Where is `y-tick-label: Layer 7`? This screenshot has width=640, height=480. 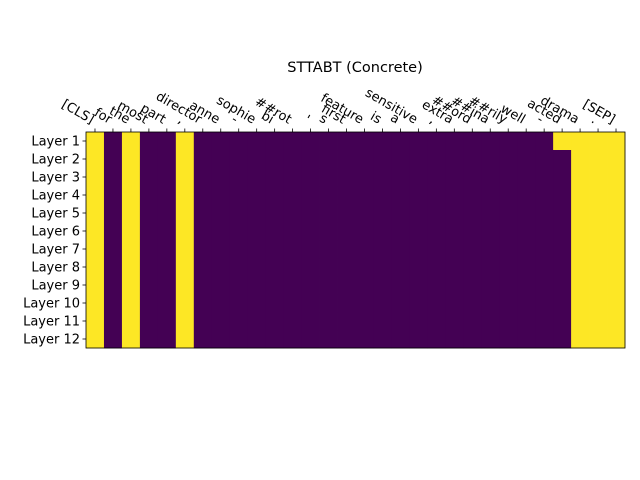
y-tick-label: Layer 7 is located at coordinates (55, 250).